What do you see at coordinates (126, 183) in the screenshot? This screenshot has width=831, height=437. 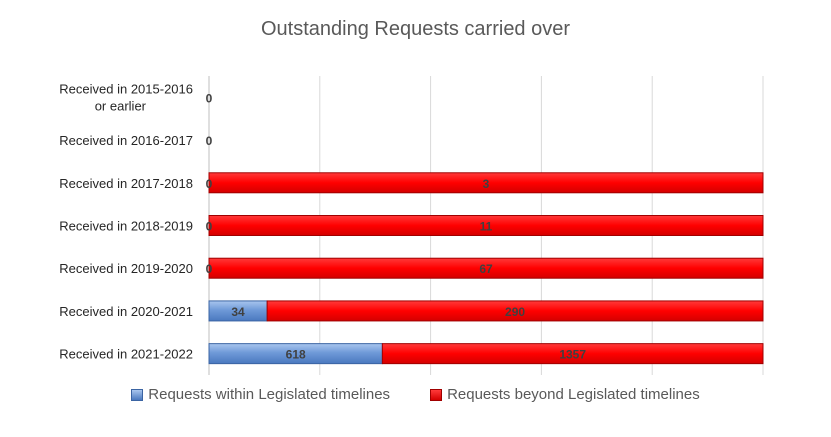 I see `category-label: Received in 2017-2018` at bounding box center [126, 183].